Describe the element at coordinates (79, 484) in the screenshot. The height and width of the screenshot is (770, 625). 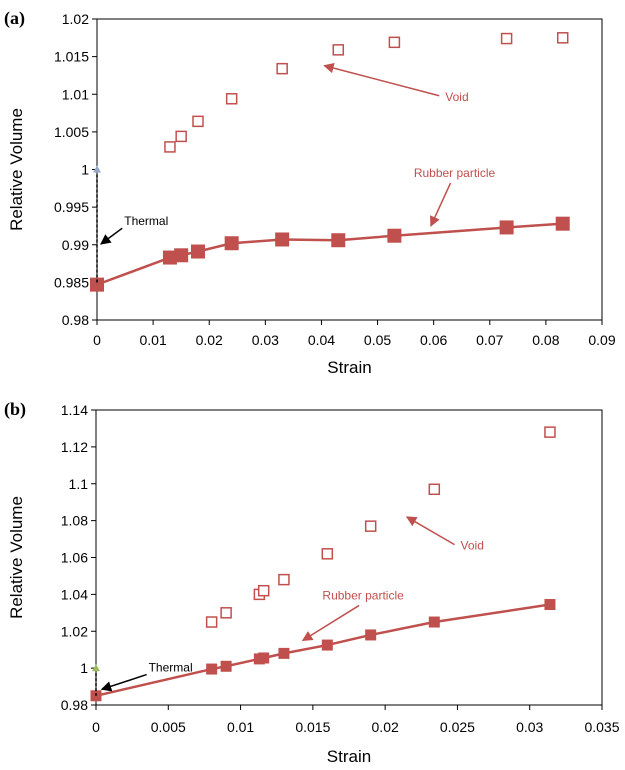
I see `y-tick-label: 1.1` at that location.